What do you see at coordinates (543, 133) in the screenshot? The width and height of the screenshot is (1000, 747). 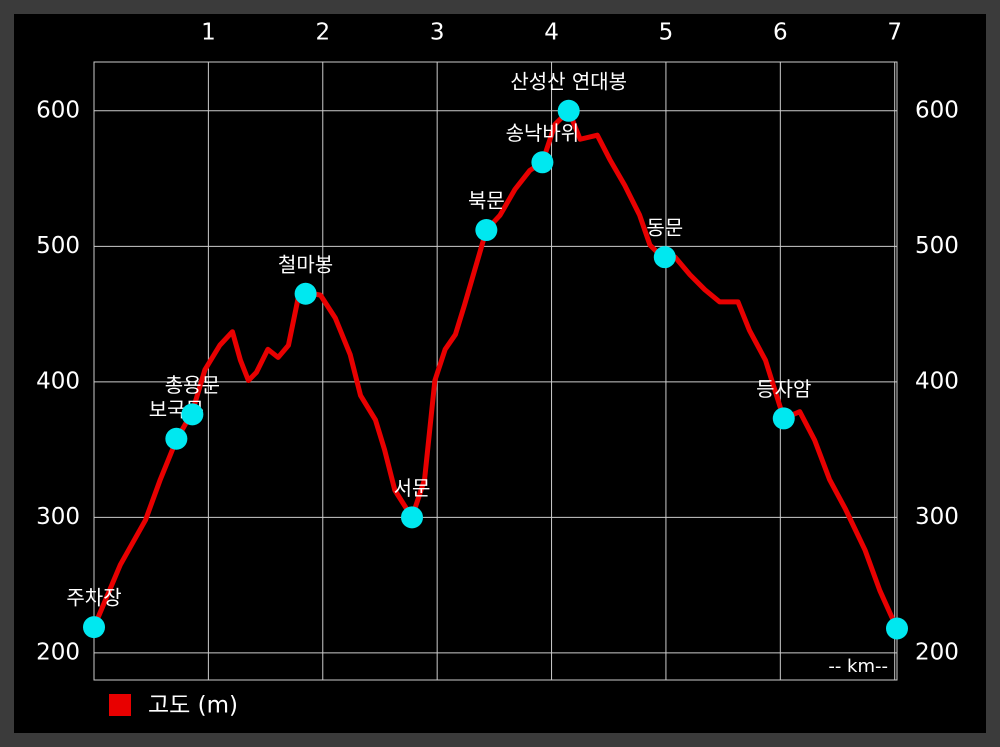 I see `waypoint-label: 송낙바위` at bounding box center [543, 133].